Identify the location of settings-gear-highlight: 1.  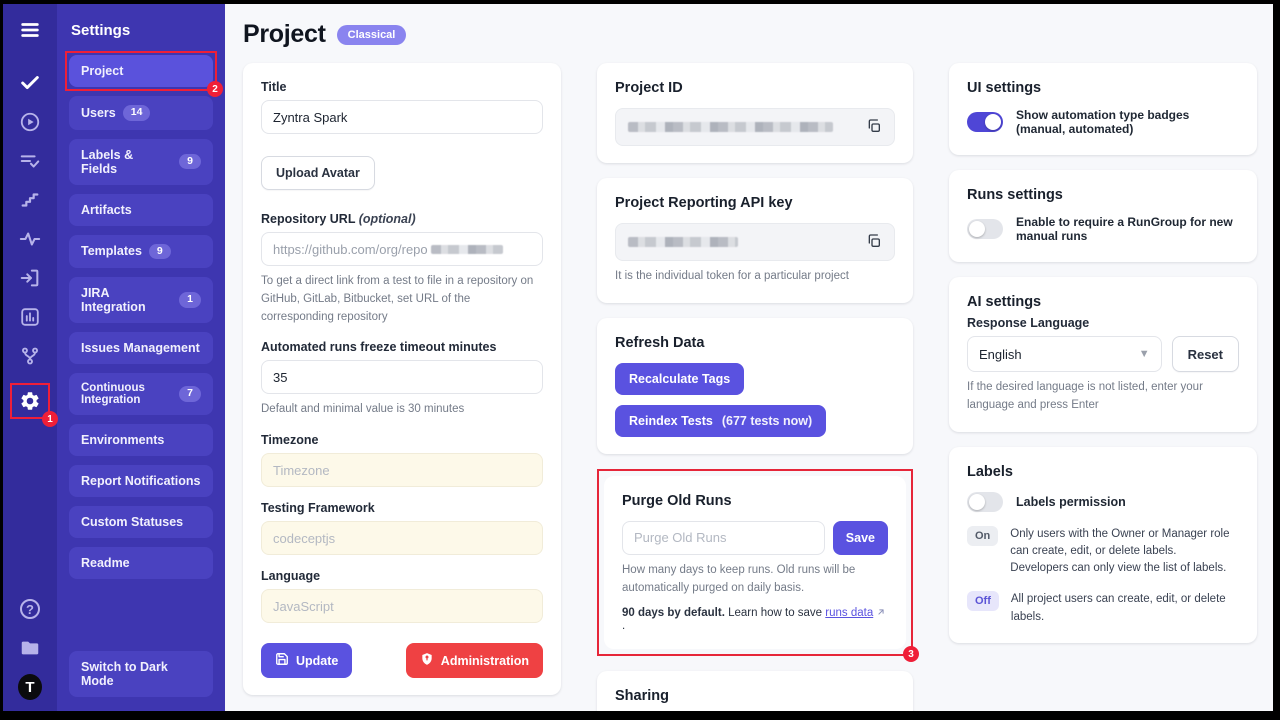
(34, 405).